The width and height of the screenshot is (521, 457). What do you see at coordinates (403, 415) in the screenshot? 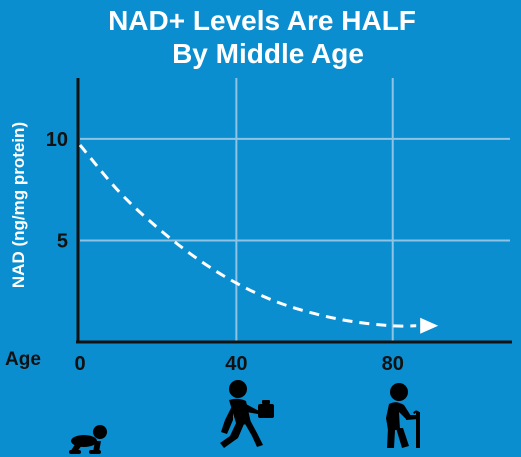
I see `elderly-cane-icon` at bounding box center [403, 415].